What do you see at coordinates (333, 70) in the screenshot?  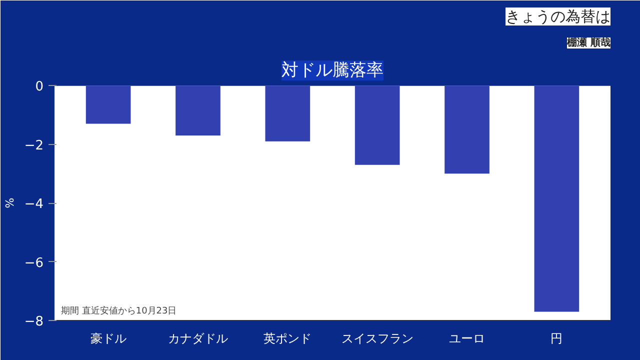 I see `chart-title: 対ドル騰落率` at bounding box center [333, 70].